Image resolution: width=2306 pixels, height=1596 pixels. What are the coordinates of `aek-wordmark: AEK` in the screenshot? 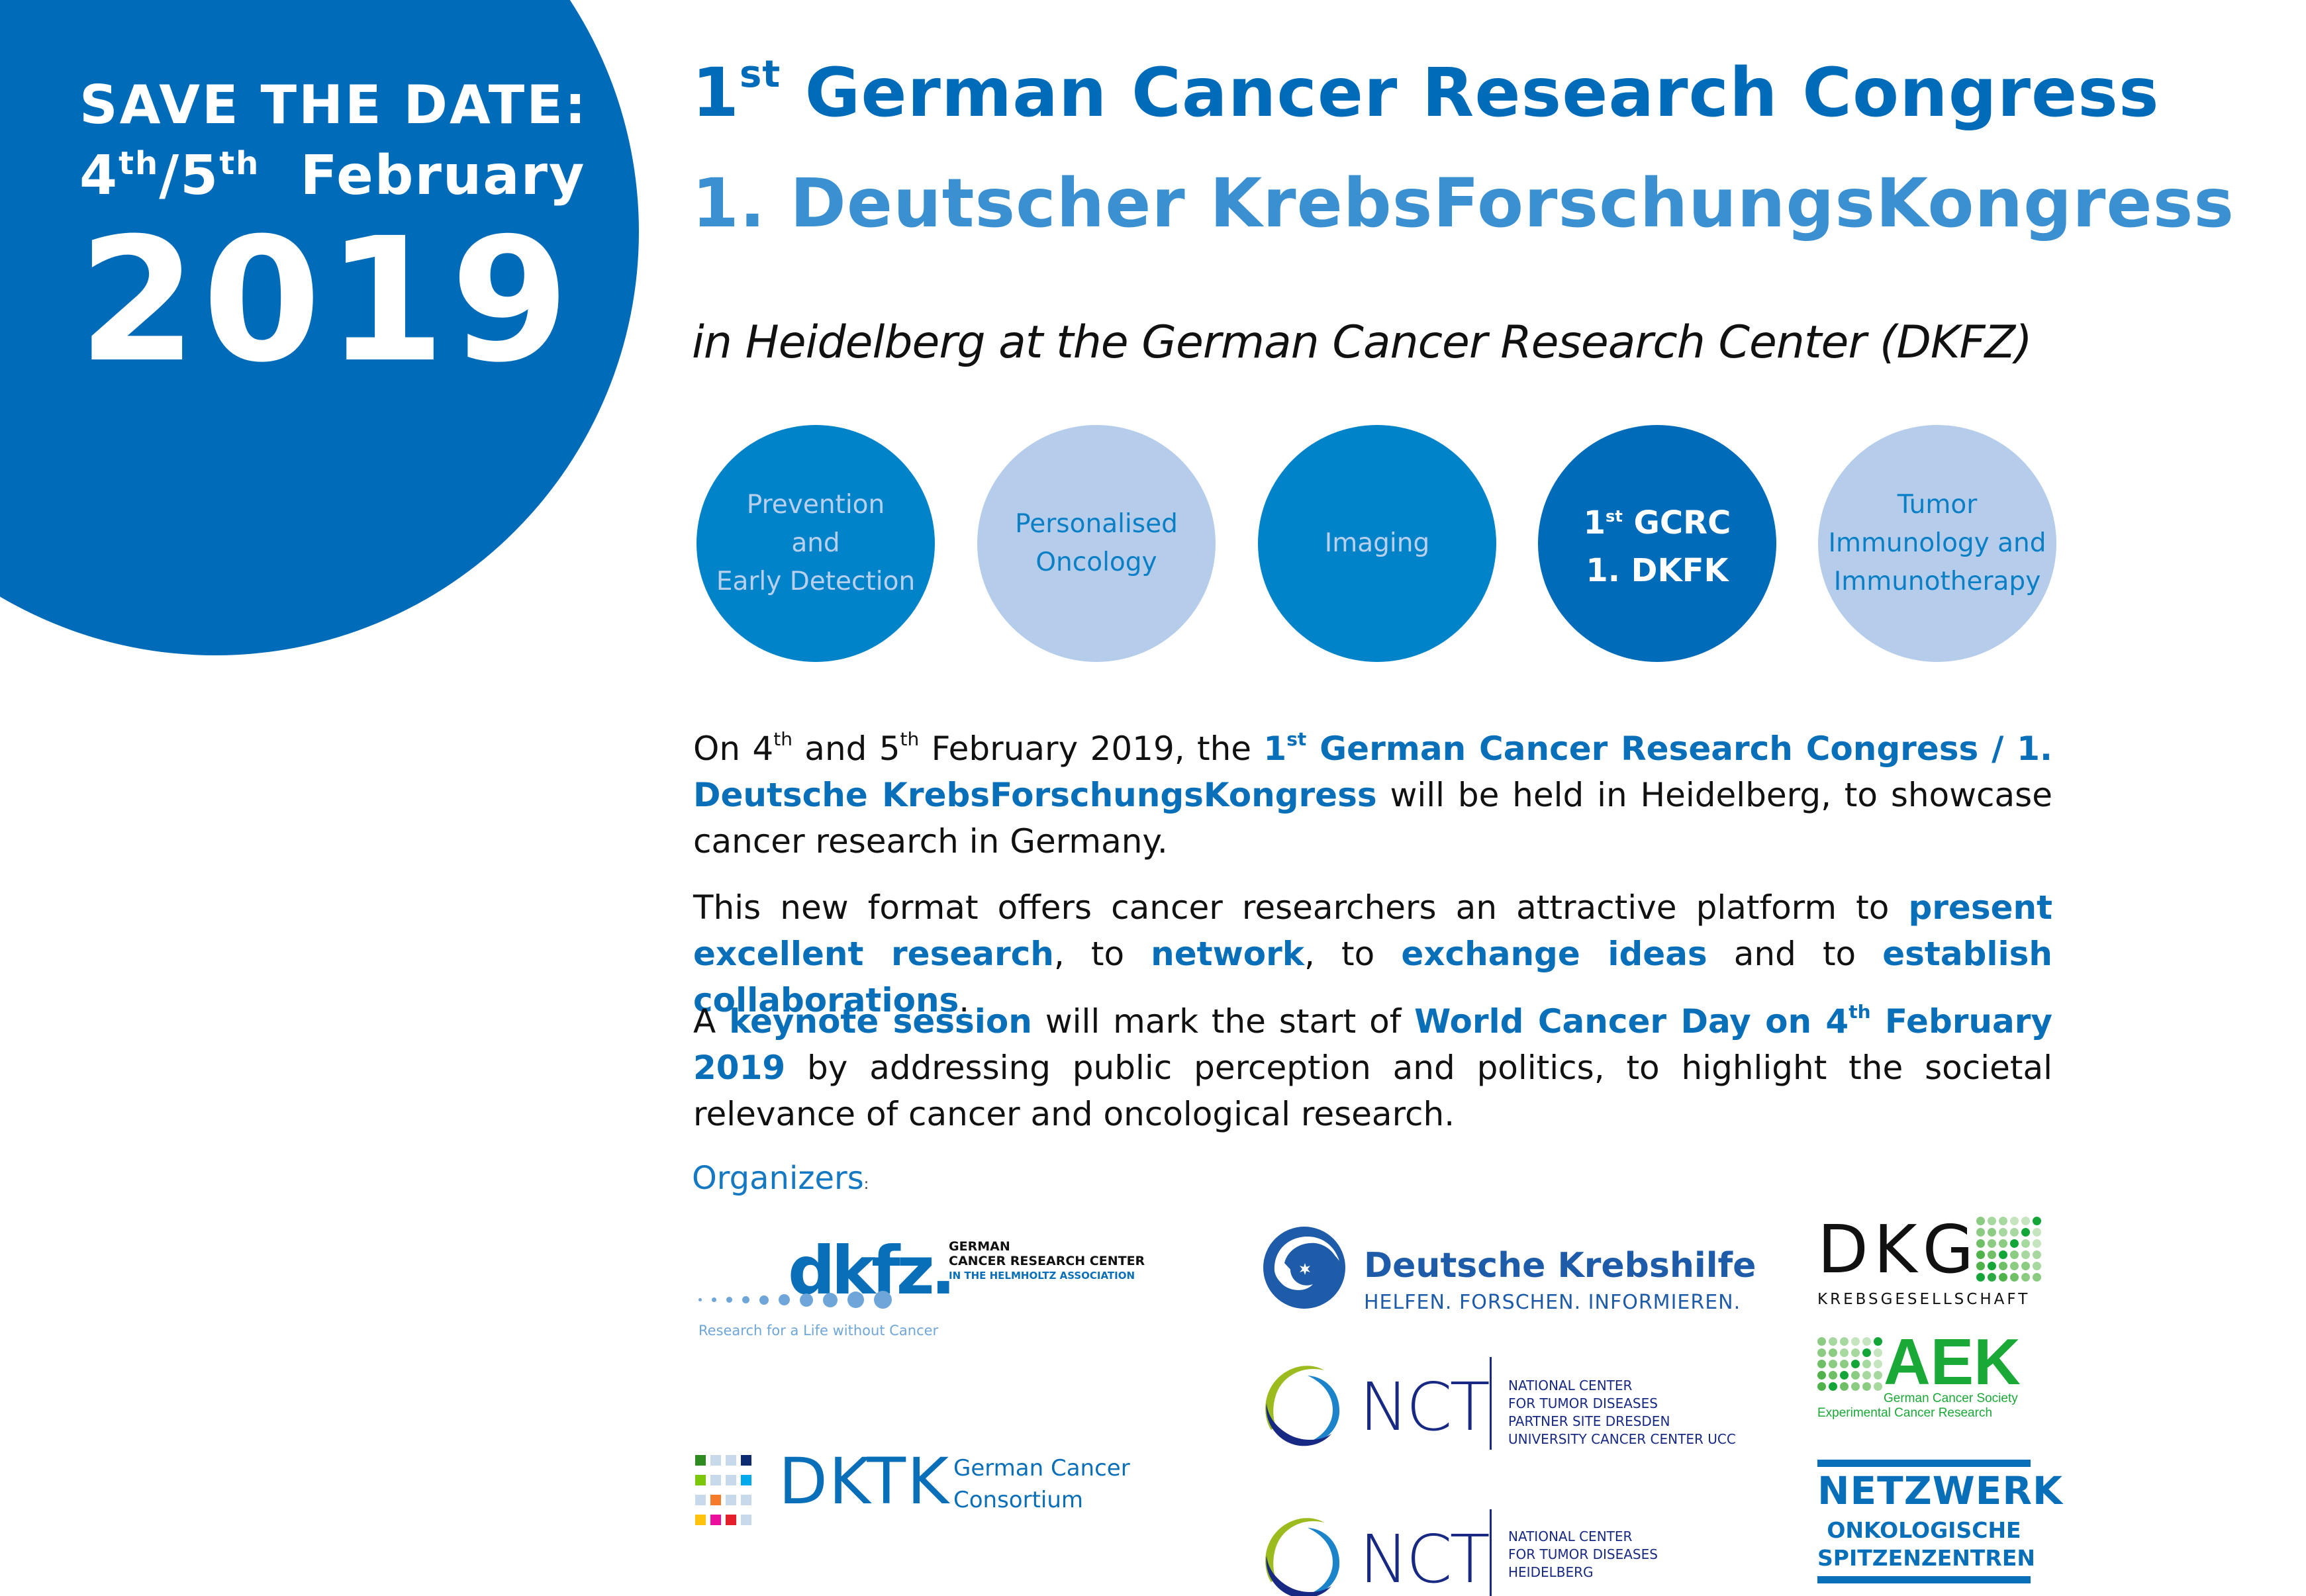 It's located at (1952, 1361).